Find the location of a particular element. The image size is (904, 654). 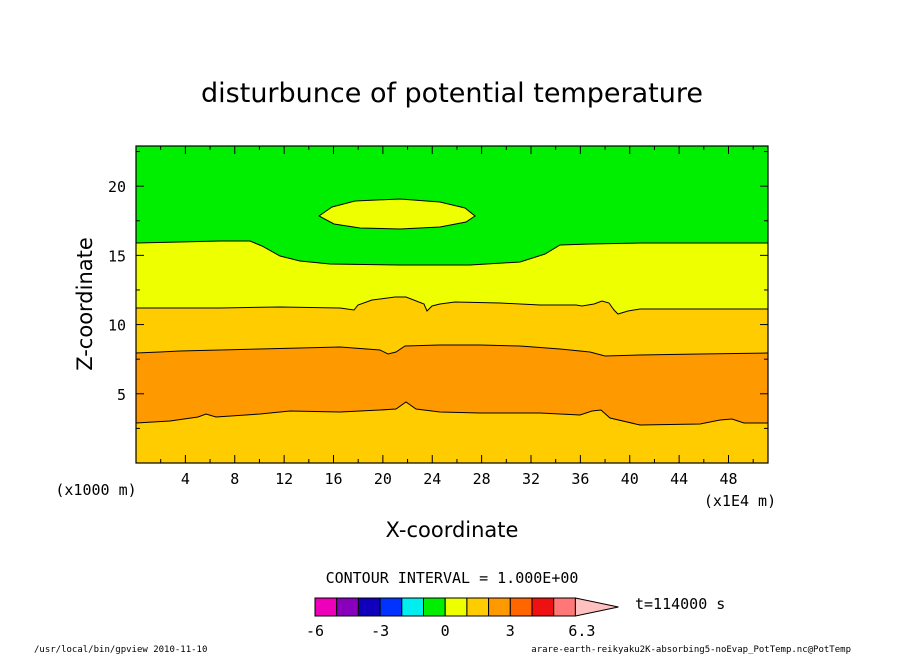

x-tick-label: 24 is located at coordinates (432, 479).